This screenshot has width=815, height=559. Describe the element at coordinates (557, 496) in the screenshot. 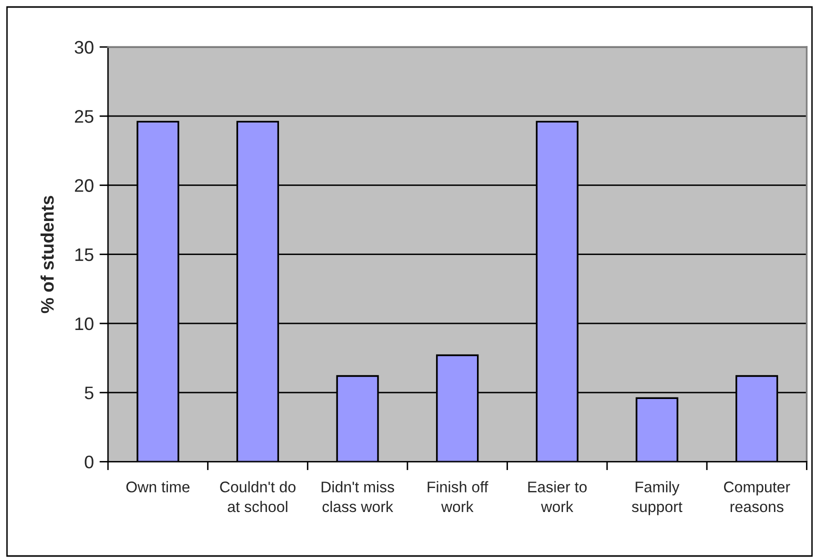

I see `x-tick-label: Easier to work` at that location.